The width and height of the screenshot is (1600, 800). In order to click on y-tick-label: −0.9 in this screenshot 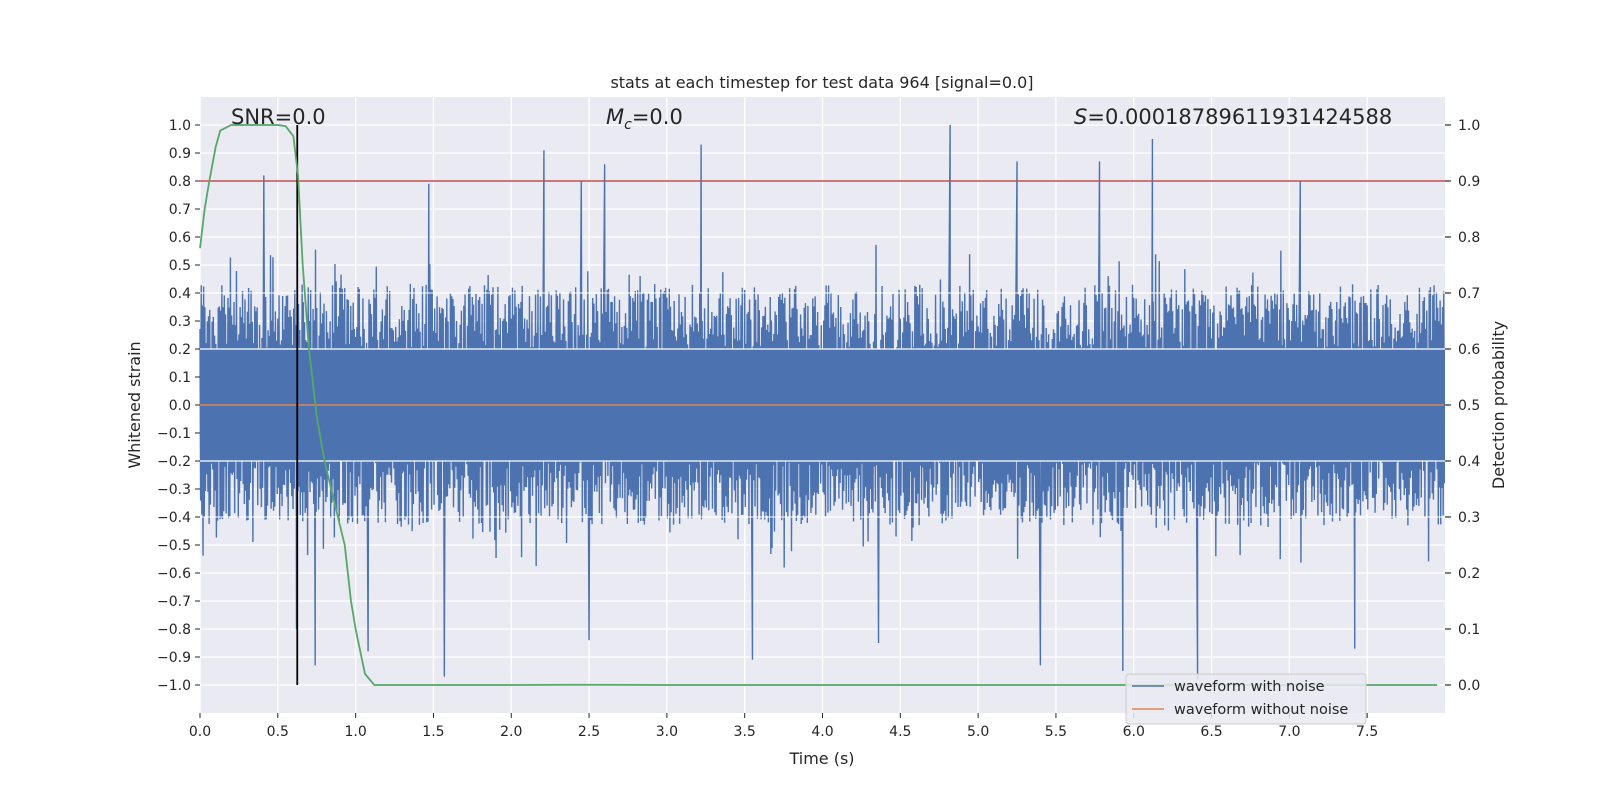, I will do `click(174, 658)`.